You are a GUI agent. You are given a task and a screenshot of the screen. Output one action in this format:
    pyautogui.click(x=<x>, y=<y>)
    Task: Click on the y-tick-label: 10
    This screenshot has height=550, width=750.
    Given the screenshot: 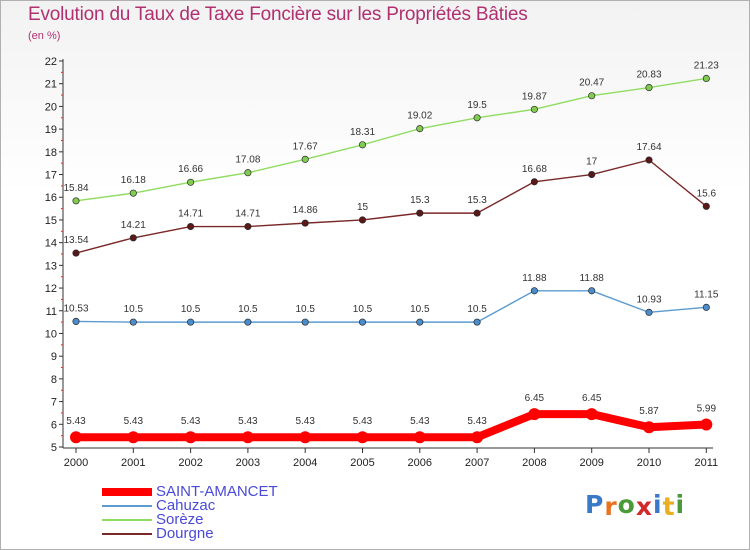 What is the action you would take?
    pyautogui.click(x=51, y=334)
    